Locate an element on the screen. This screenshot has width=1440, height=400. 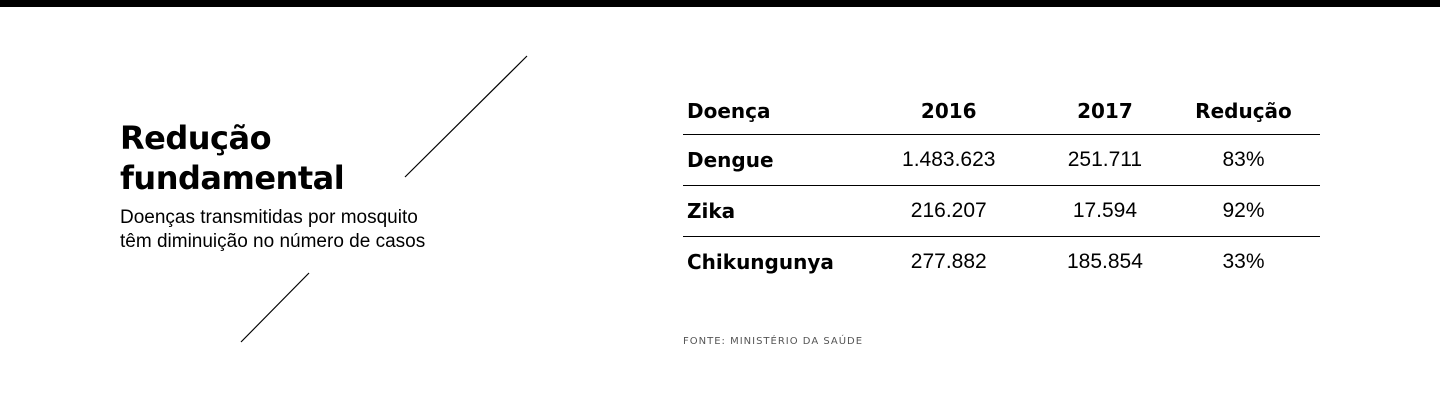
page-title: Redução fundamental is located at coordinates (232, 158).